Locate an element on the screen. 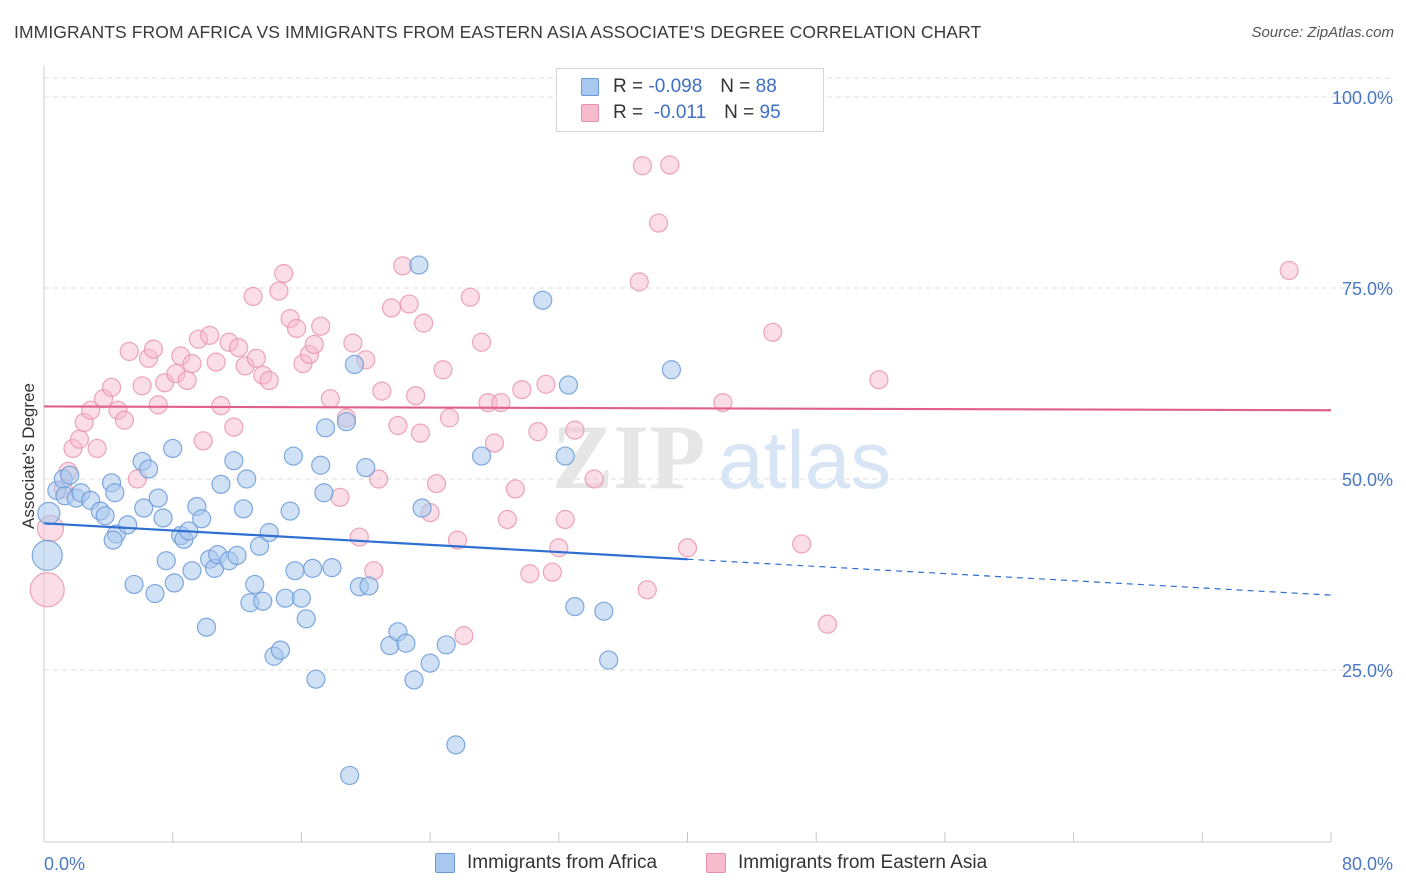 This screenshot has height=892, width=1406. trend-line-eastern-asia is located at coordinates (687, 408).